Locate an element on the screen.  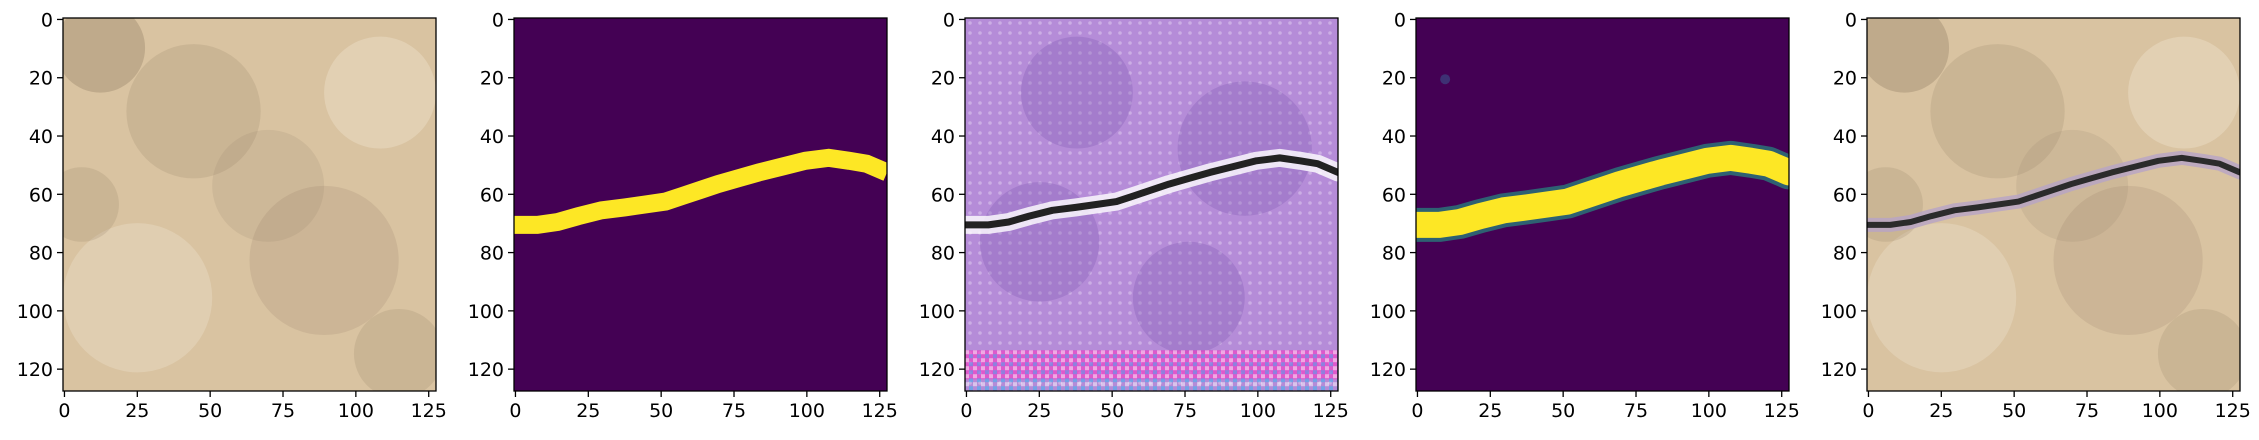
input-photo-image is located at coordinates (249, 204).